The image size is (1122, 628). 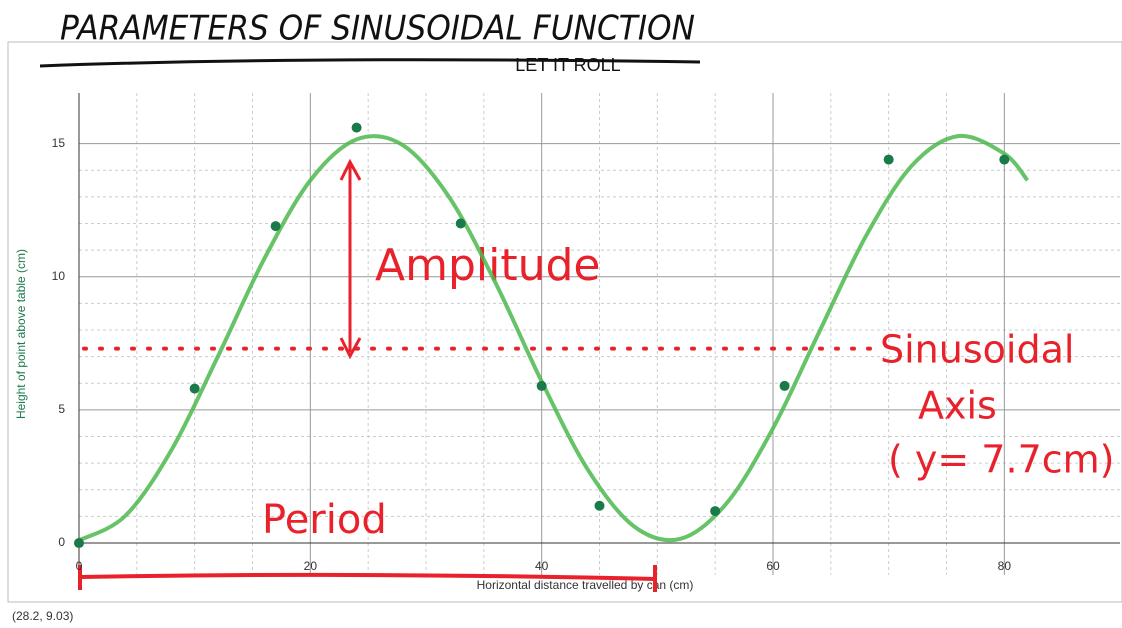 I want to click on axis-label: Axis, so click(x=957, y=406).